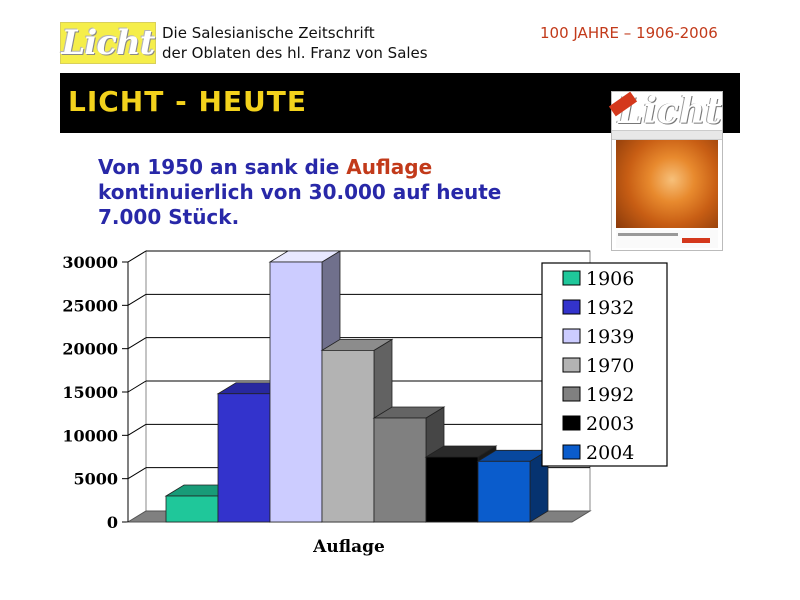  What do you see at coordinates (610, 337) in the screenshot?
I see `legend-label-1939: 1939` at bounding box center [610, 337].